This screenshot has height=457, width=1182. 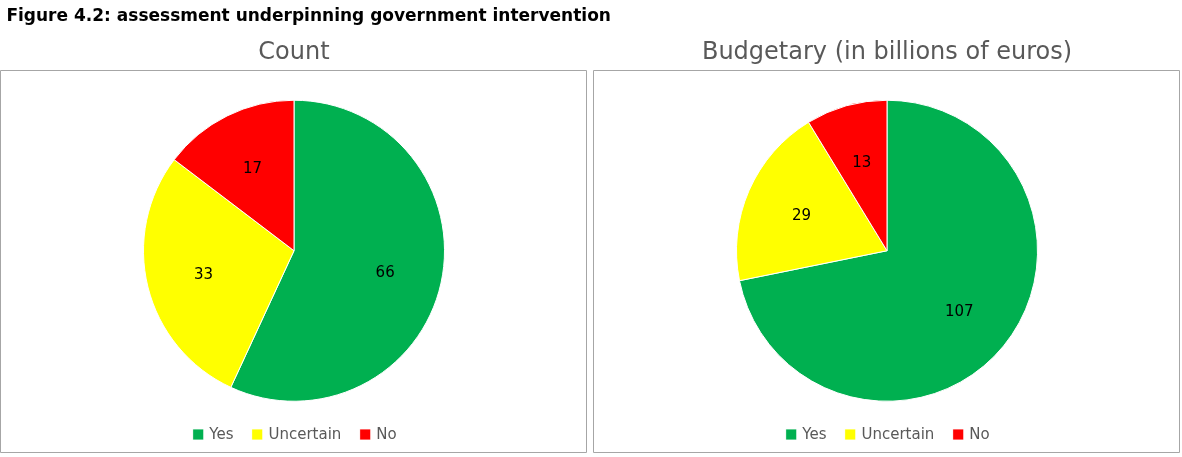 I want to click on data-label: 66, so click(x=385, y=271).